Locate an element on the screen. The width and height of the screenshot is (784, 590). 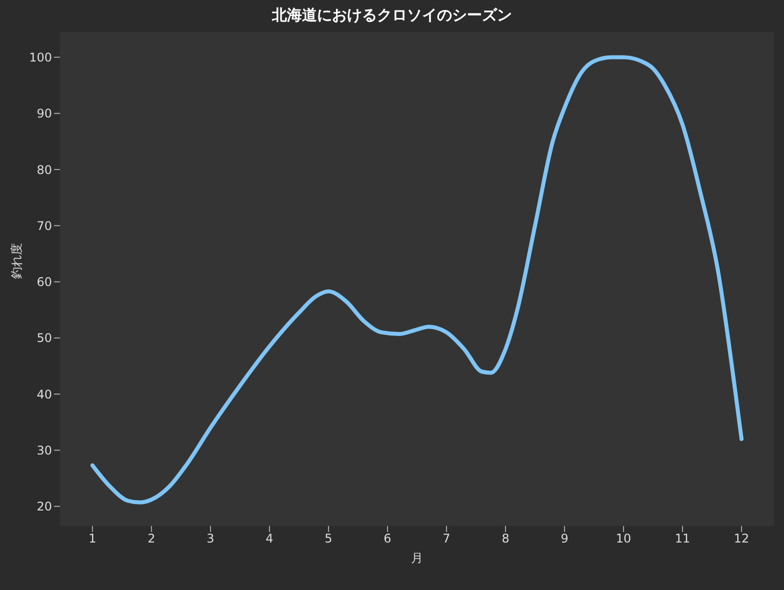
y-tick-label: 50 is located at coordinates (44, 338).